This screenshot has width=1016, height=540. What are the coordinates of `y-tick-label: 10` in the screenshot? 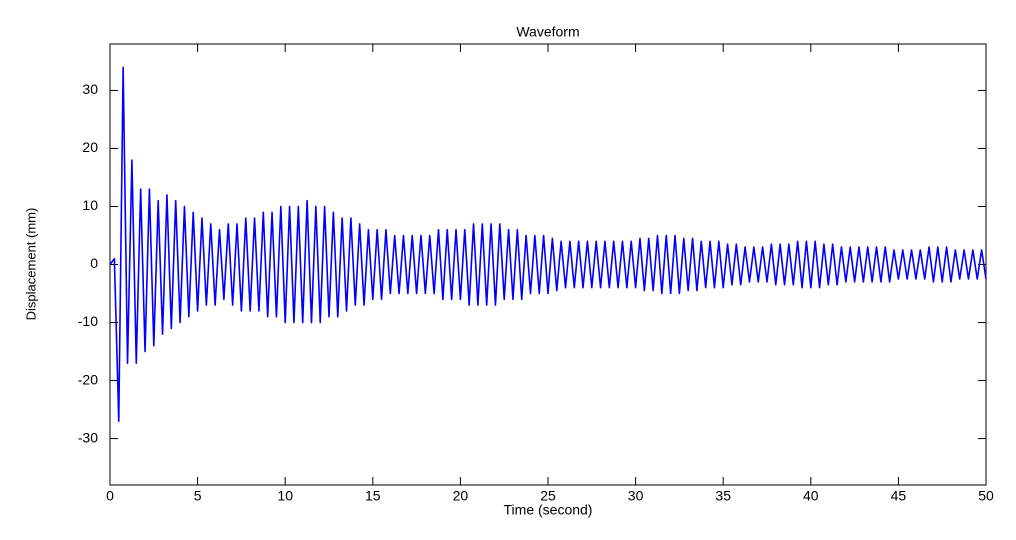 It's located at (90, 205).